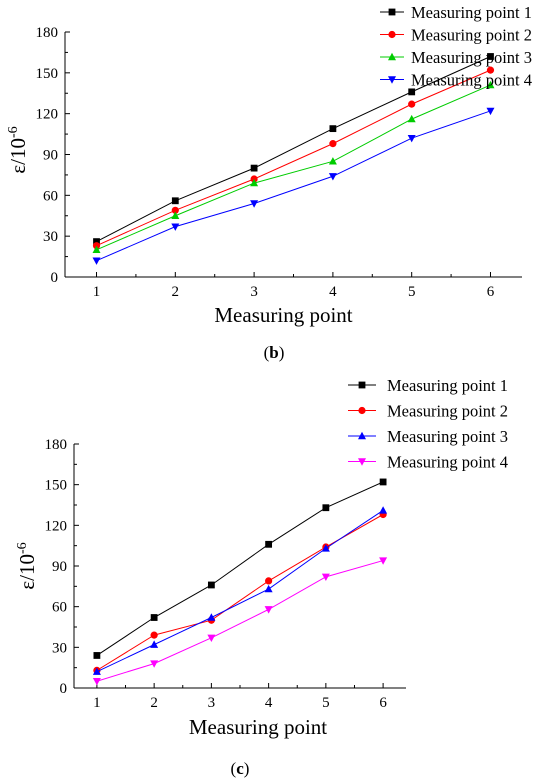  I want to click on figure-caption: (b), so click(274, 352).